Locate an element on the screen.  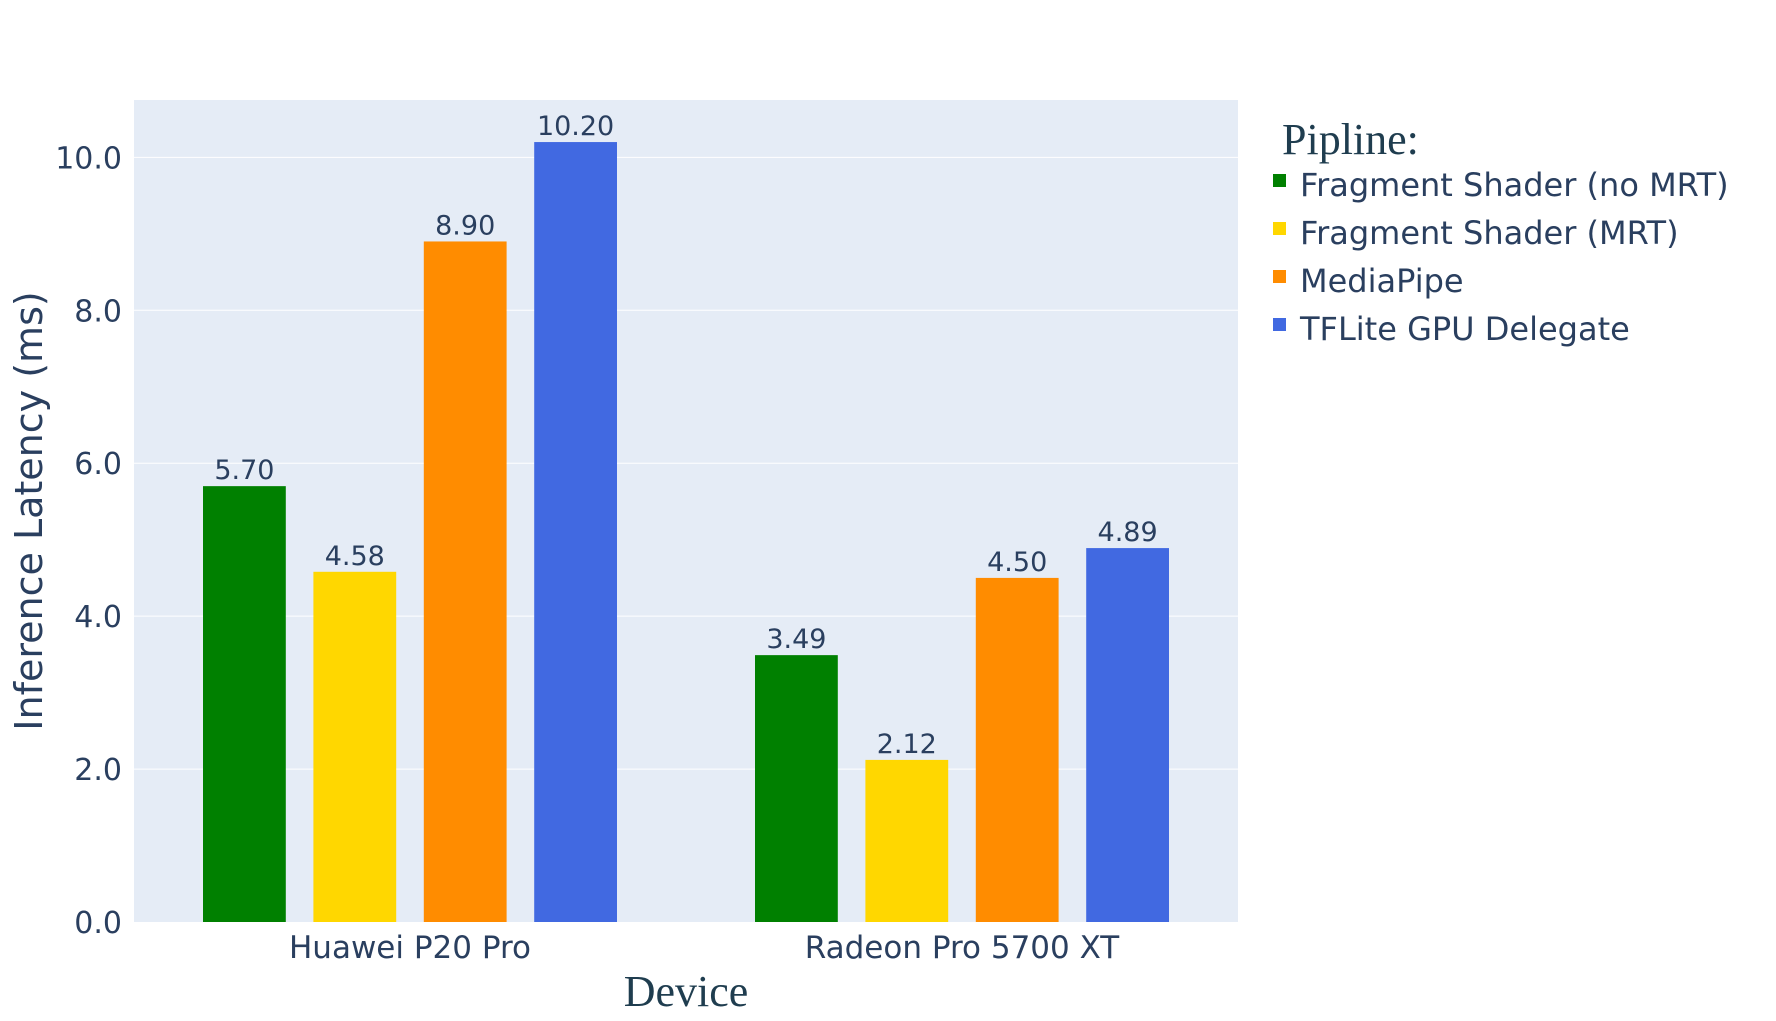
legend-title: Pipline: is located at coordinates (1350, 139).